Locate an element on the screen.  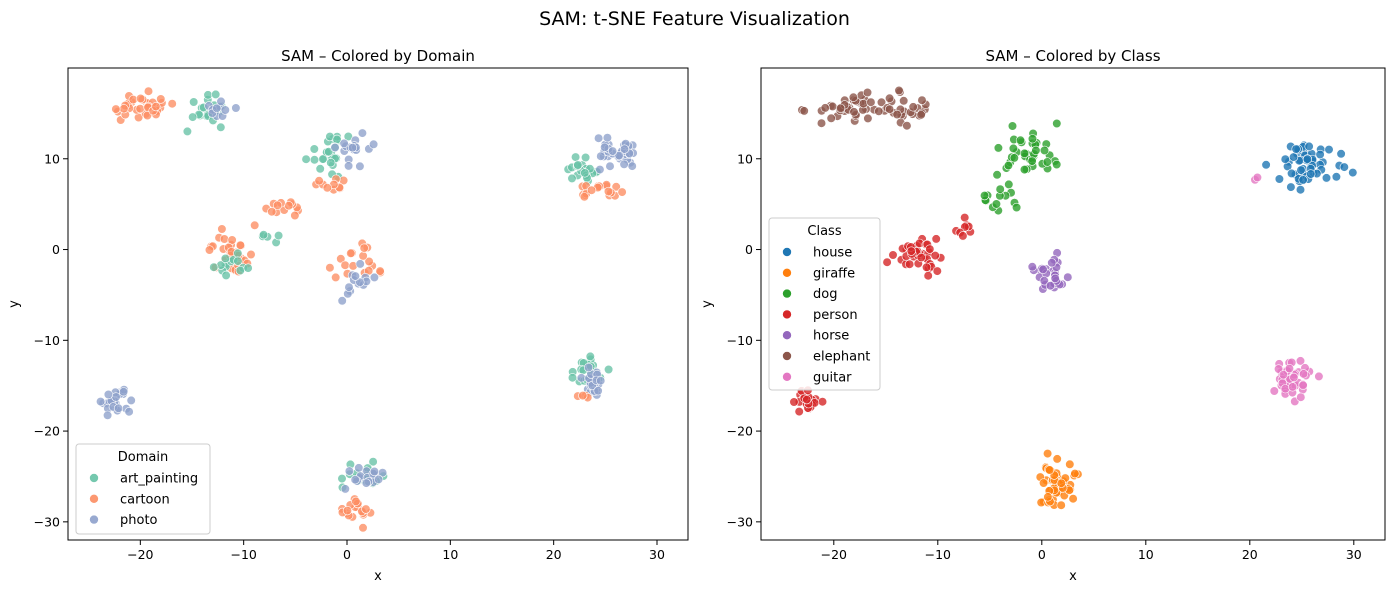
domain-y-axis-label: y is located at coordinates (14, 304).